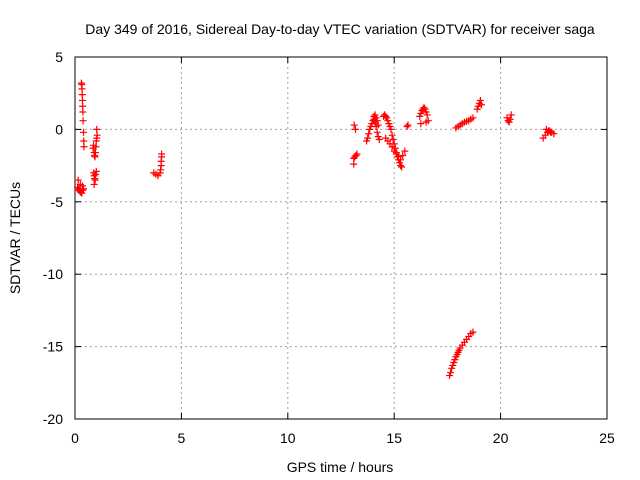 The width and height of the screenshot is (640, 480). Describe the element at coordinates (59, 129) in the screenshot. I see `y-tick-label: 0` at that location.